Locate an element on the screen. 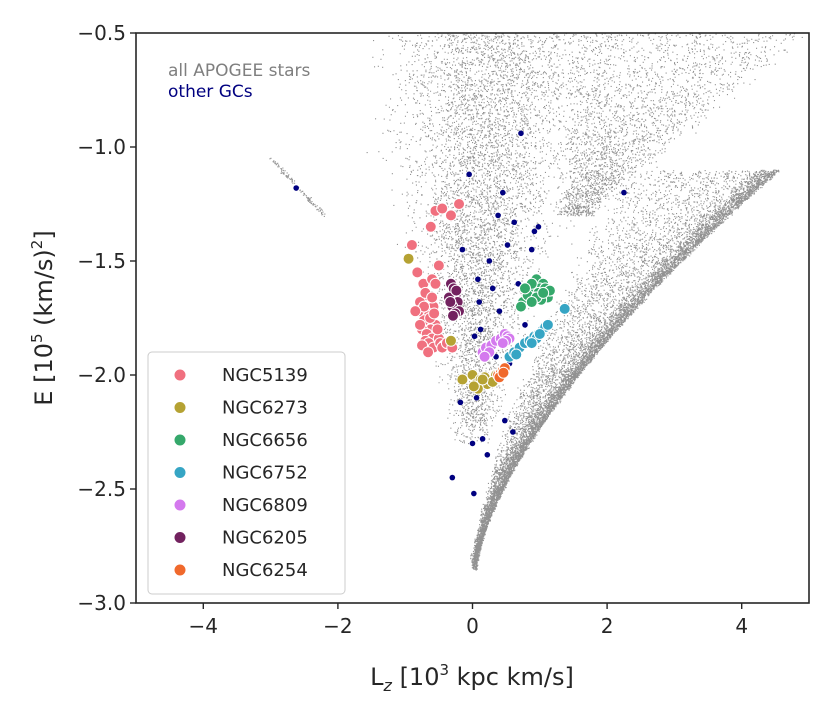 Image resolution: width=830 pixels, height=712 pixels. x-tick-label: 2 is located at coordinates (607, 626).